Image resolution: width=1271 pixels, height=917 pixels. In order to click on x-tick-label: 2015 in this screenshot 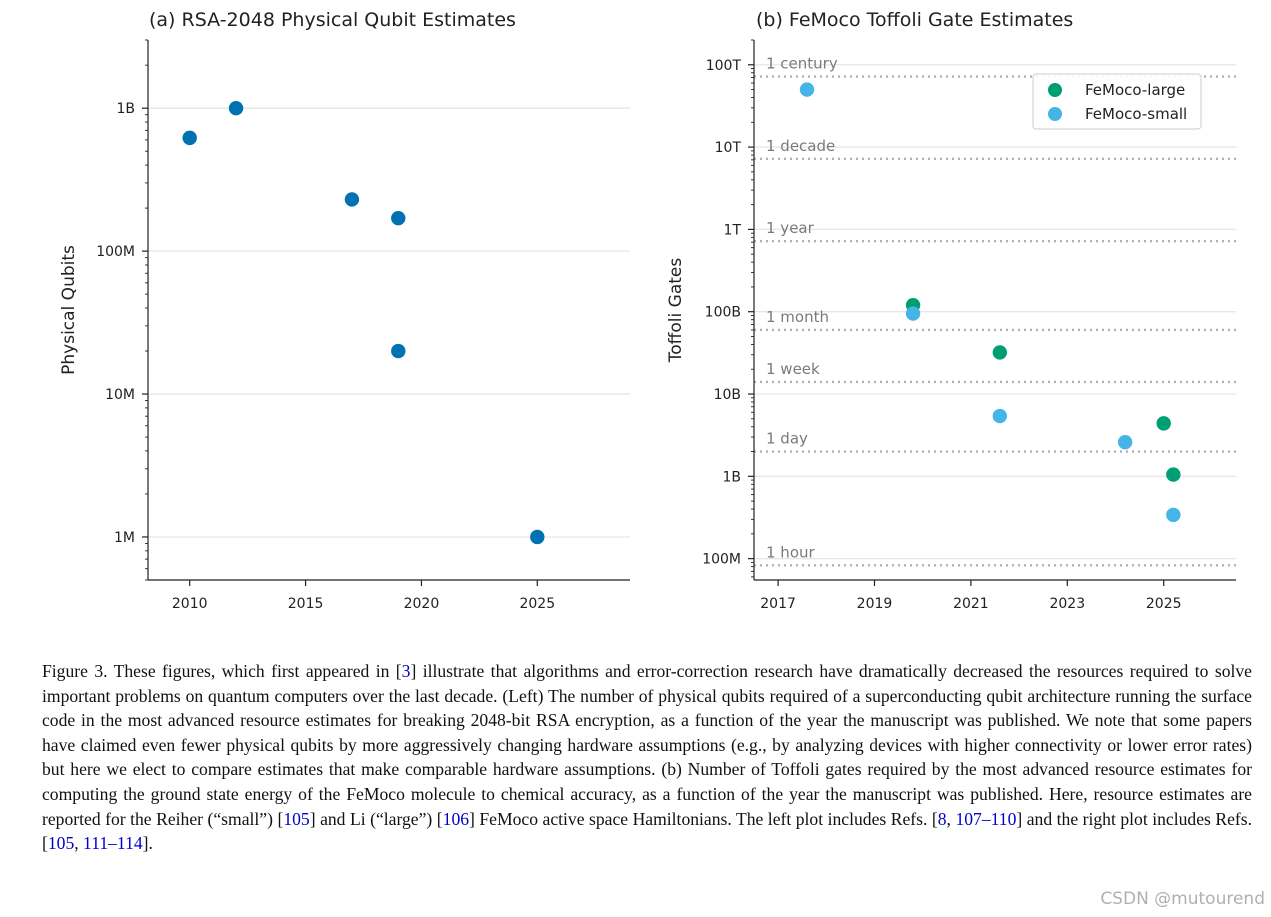, I will do `click(306, 604)`.